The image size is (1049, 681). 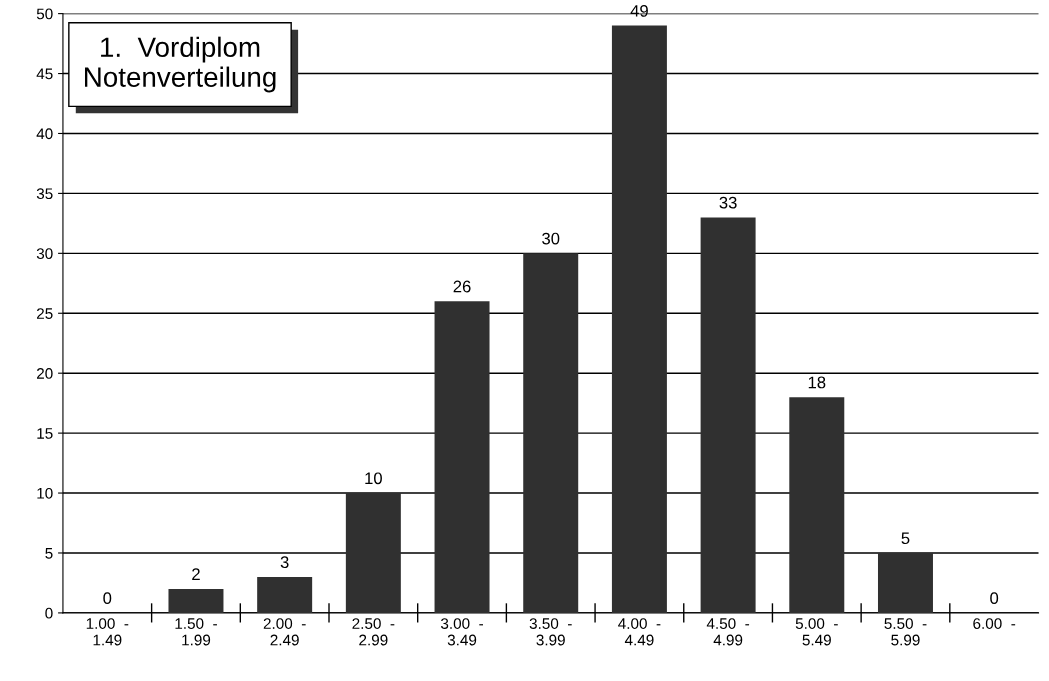 I want to click on data-label: 49, so click(x=639, y=10).